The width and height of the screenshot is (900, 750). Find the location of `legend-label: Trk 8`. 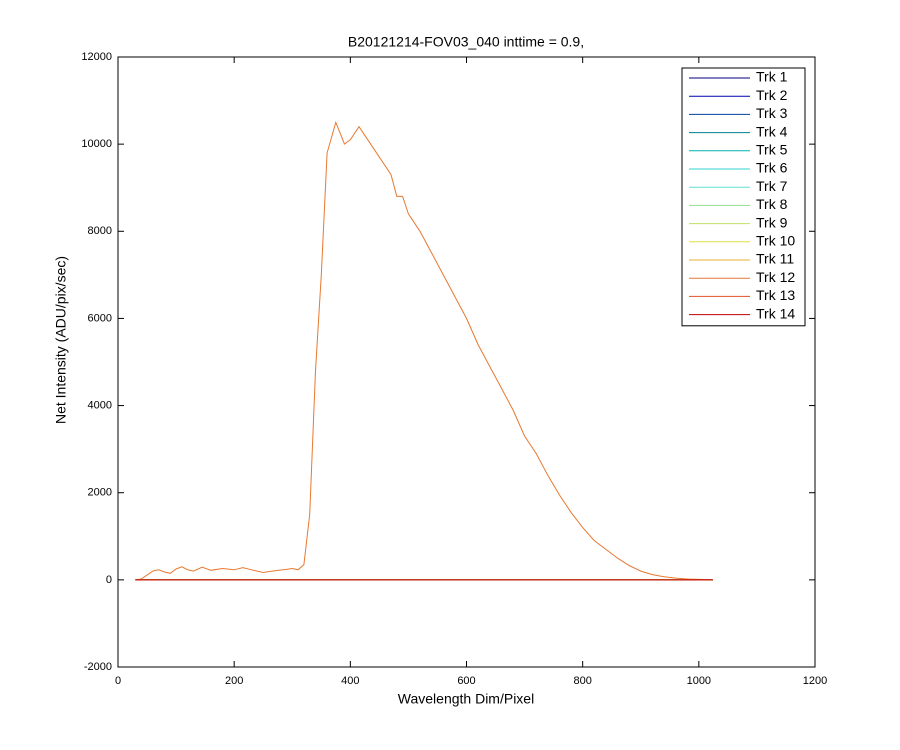

legend-label: Trk 8 is located at coordinates (772, 204).